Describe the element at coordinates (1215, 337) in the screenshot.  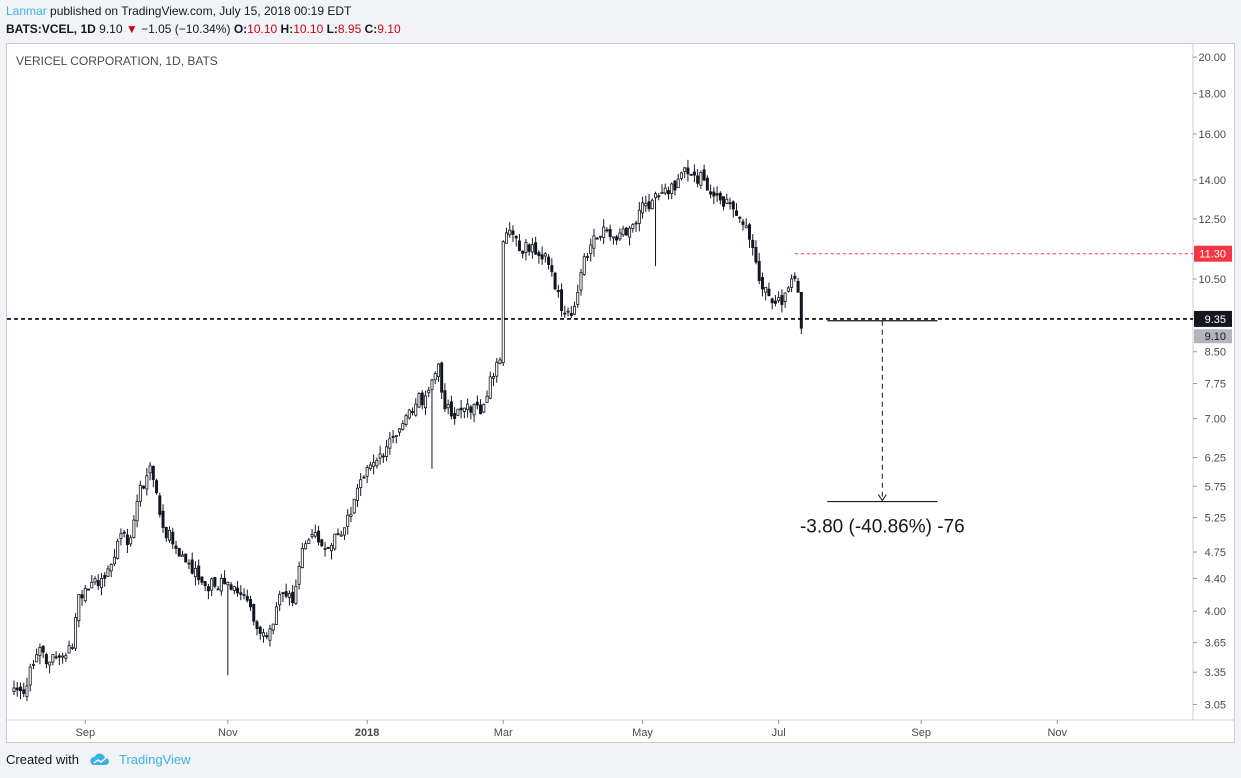
I see `last-close-badge-label: 9.10` at that location.